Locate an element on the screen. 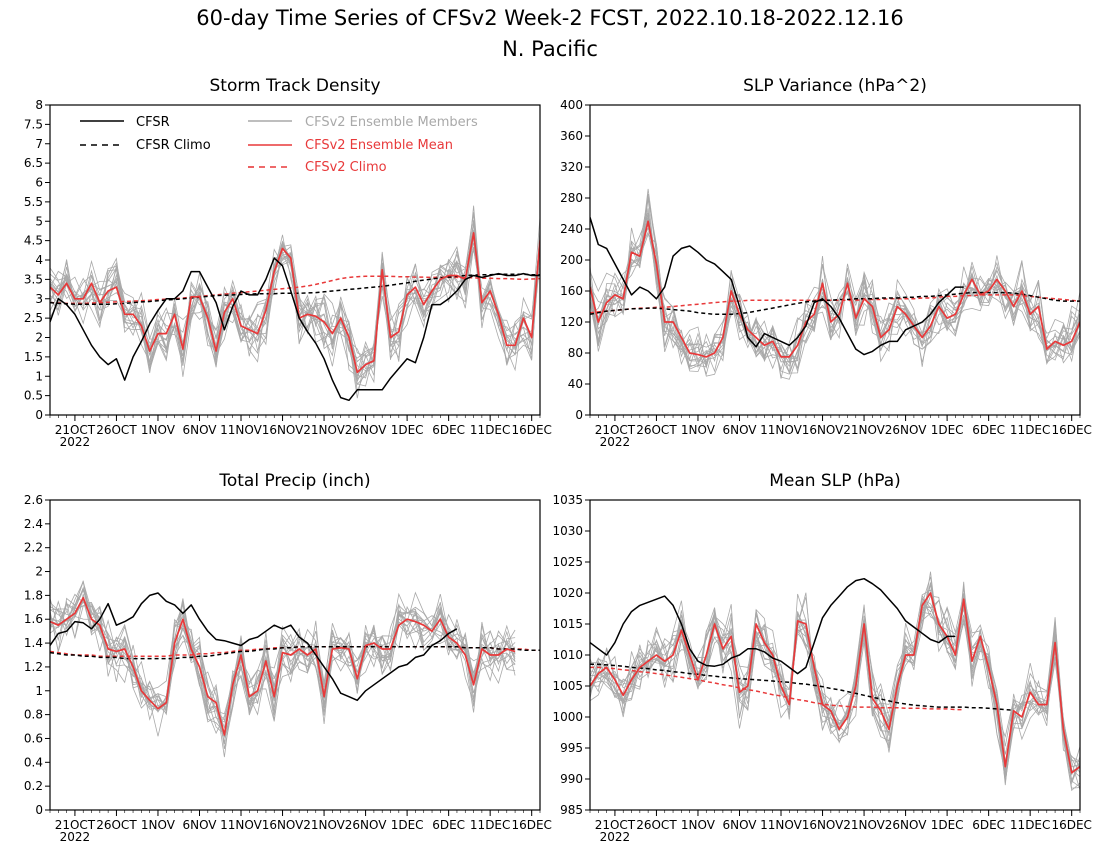 The image size is (1100, 850). y-tick-label: 40 is located at coordinates (575, 384).